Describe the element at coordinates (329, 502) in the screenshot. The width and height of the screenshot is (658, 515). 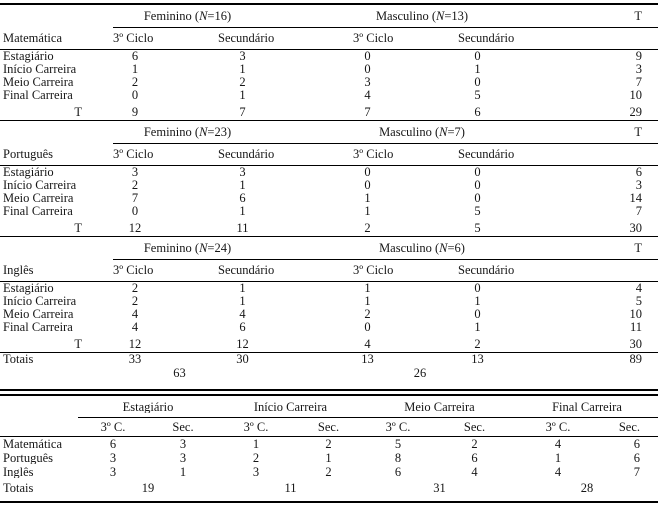
I see `bottom-rule` at that location.